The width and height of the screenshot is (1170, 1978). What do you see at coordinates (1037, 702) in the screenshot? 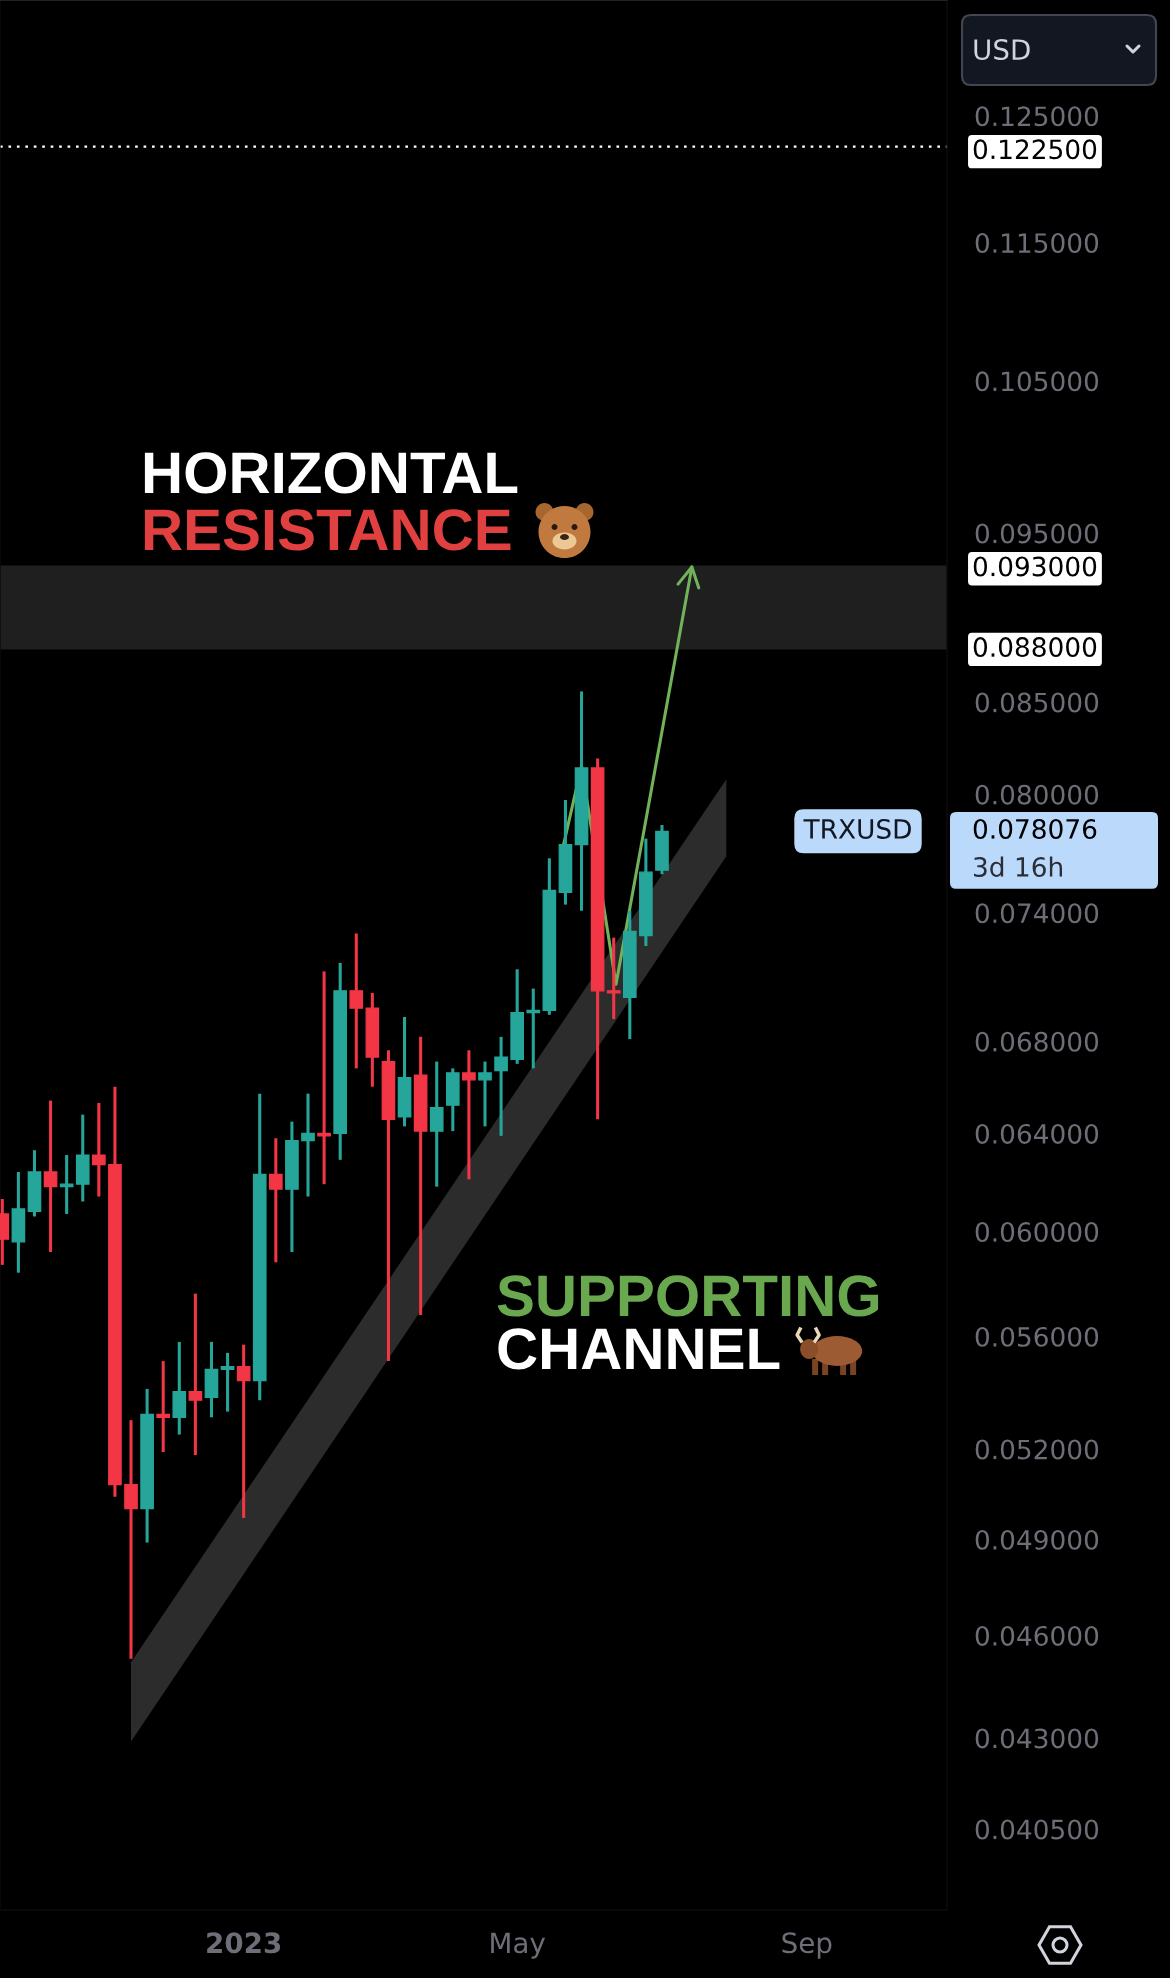
I see `y-tick-label: 0.085000` at bounding box center [1037, 702].